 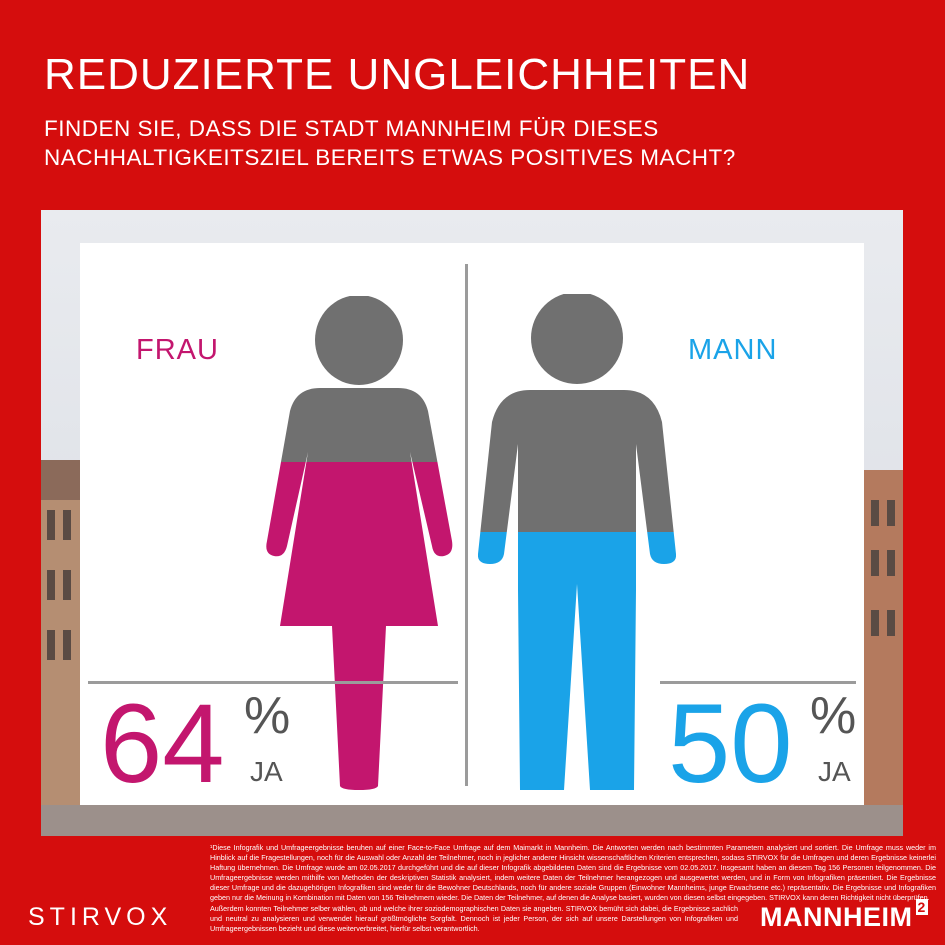 What do you see at coordinates (266, 771) in the screenshot?
I see `female-answer: JA` at bounding box center [266, 771].